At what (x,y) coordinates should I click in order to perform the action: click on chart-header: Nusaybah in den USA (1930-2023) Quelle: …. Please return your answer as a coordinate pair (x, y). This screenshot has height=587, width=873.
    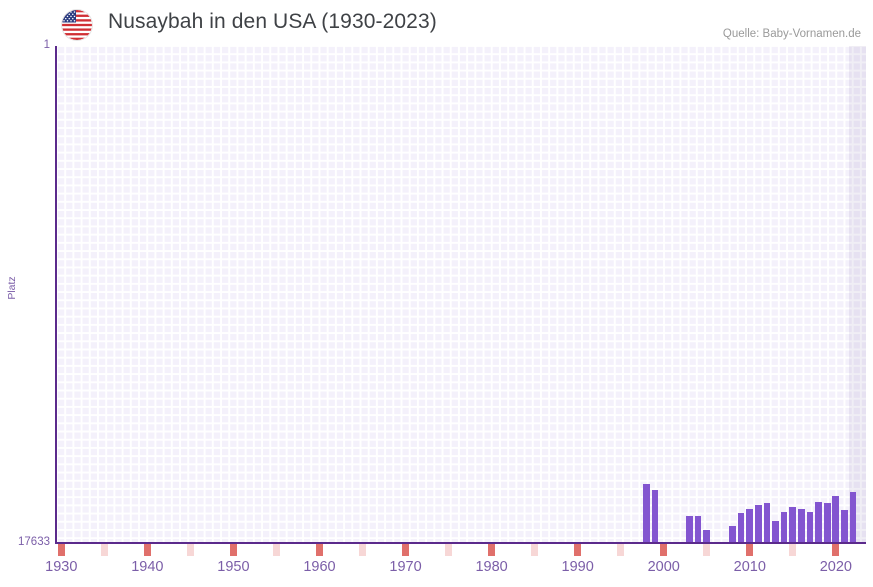
    Looking at the image, I should click on (436, 23).